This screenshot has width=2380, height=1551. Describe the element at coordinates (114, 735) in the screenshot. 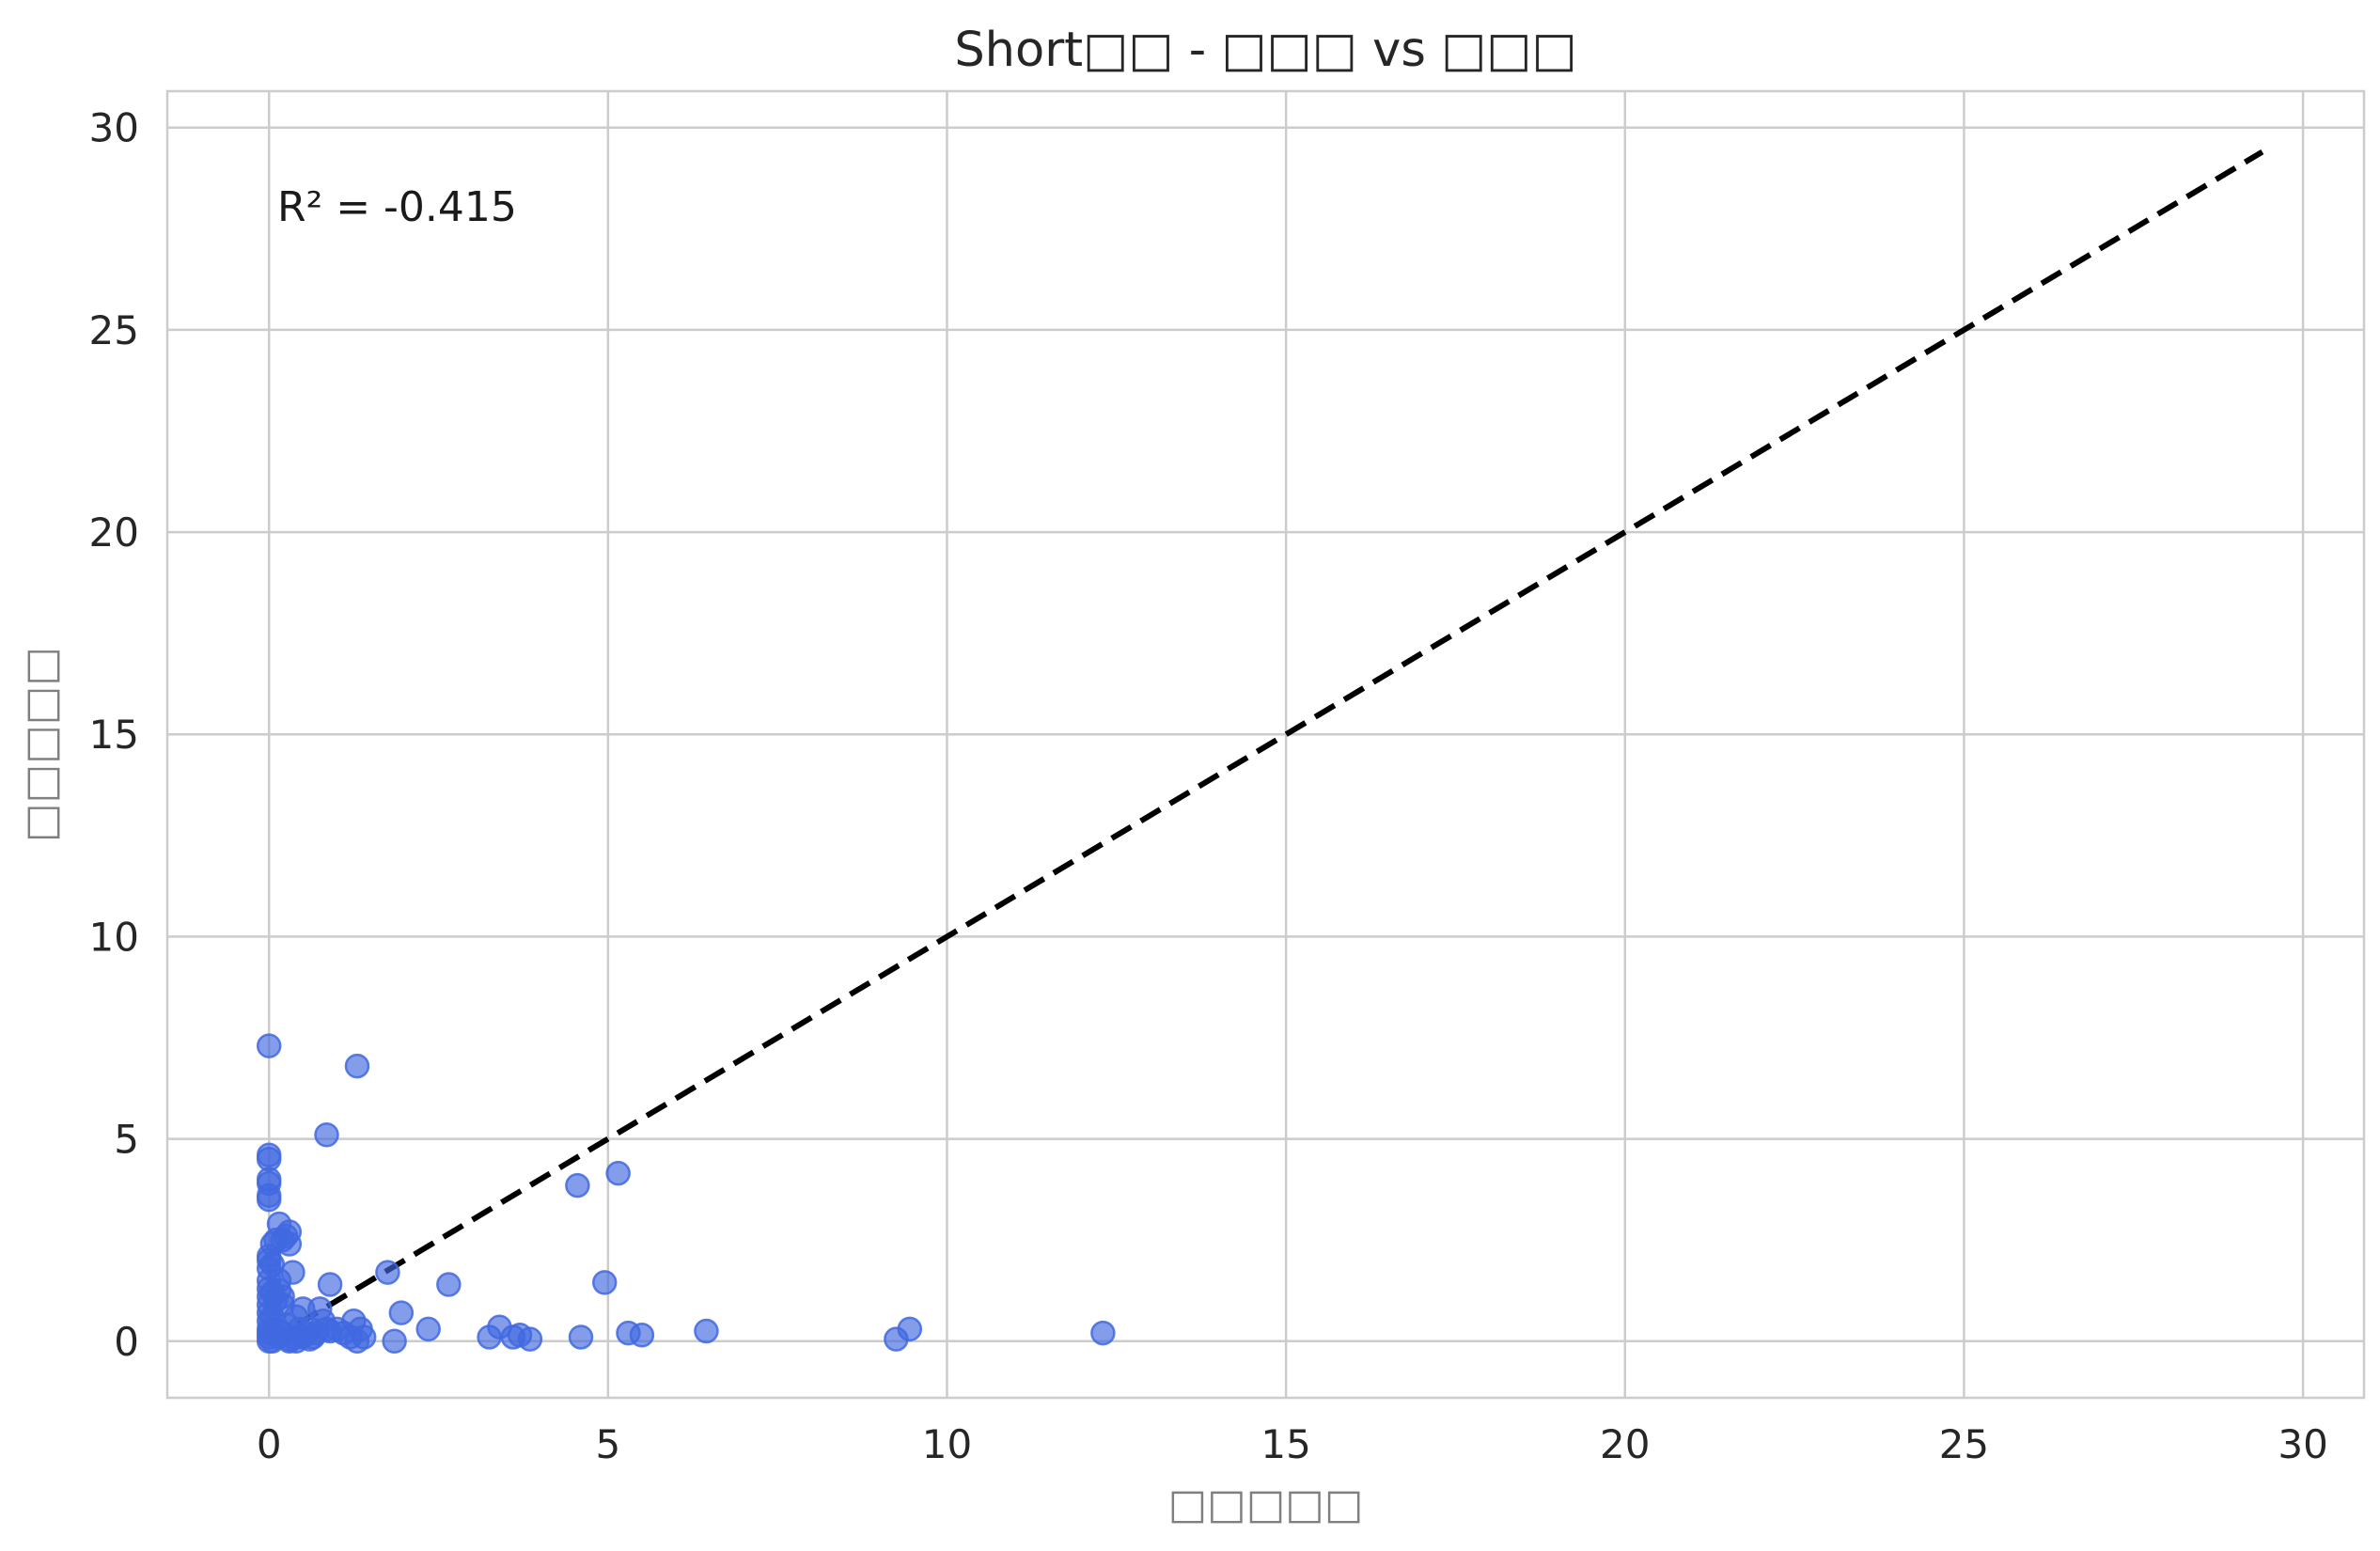

I see `y-tick-label-3: 15` at that location.